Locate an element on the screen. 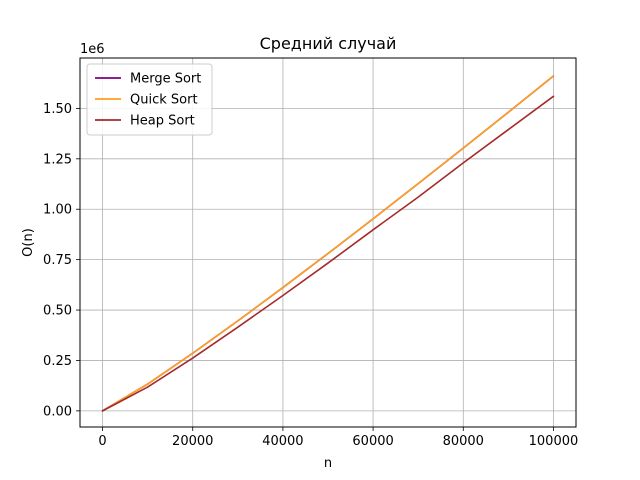  x-tick-label: 20000 is located at coordinates (192, 441).